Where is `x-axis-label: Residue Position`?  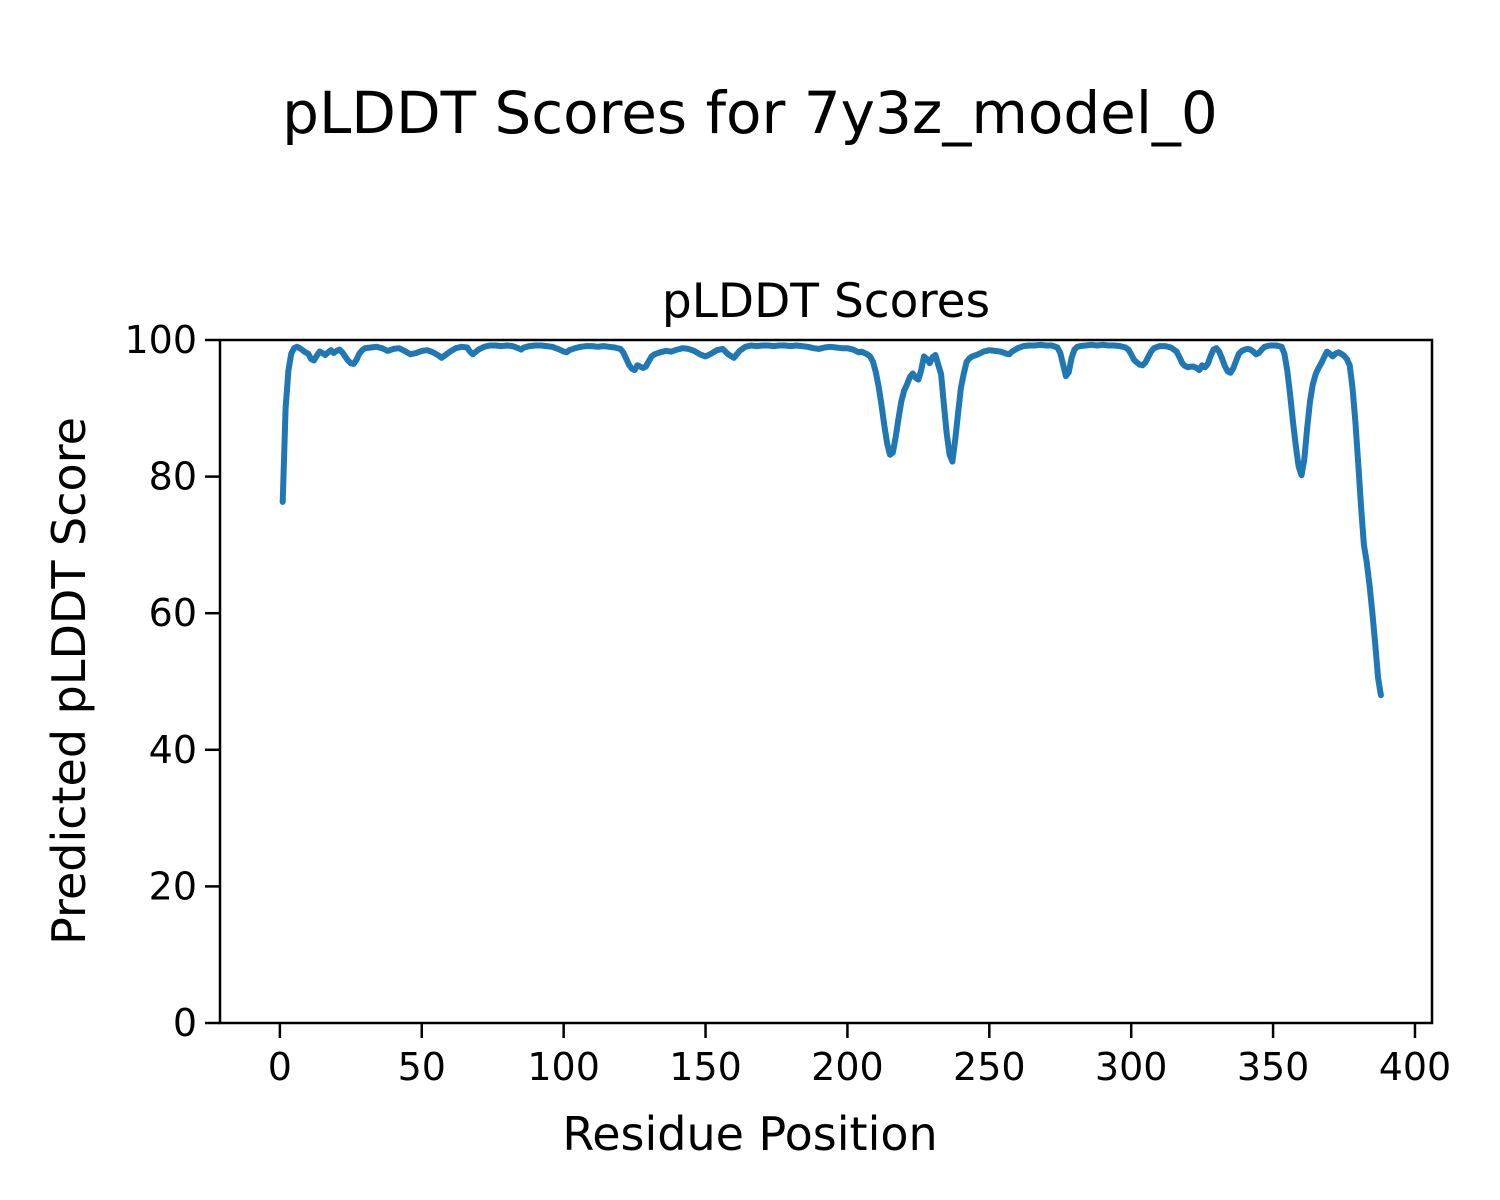 x-axis-label: Residue Position is located at coordinates (749, 1134).